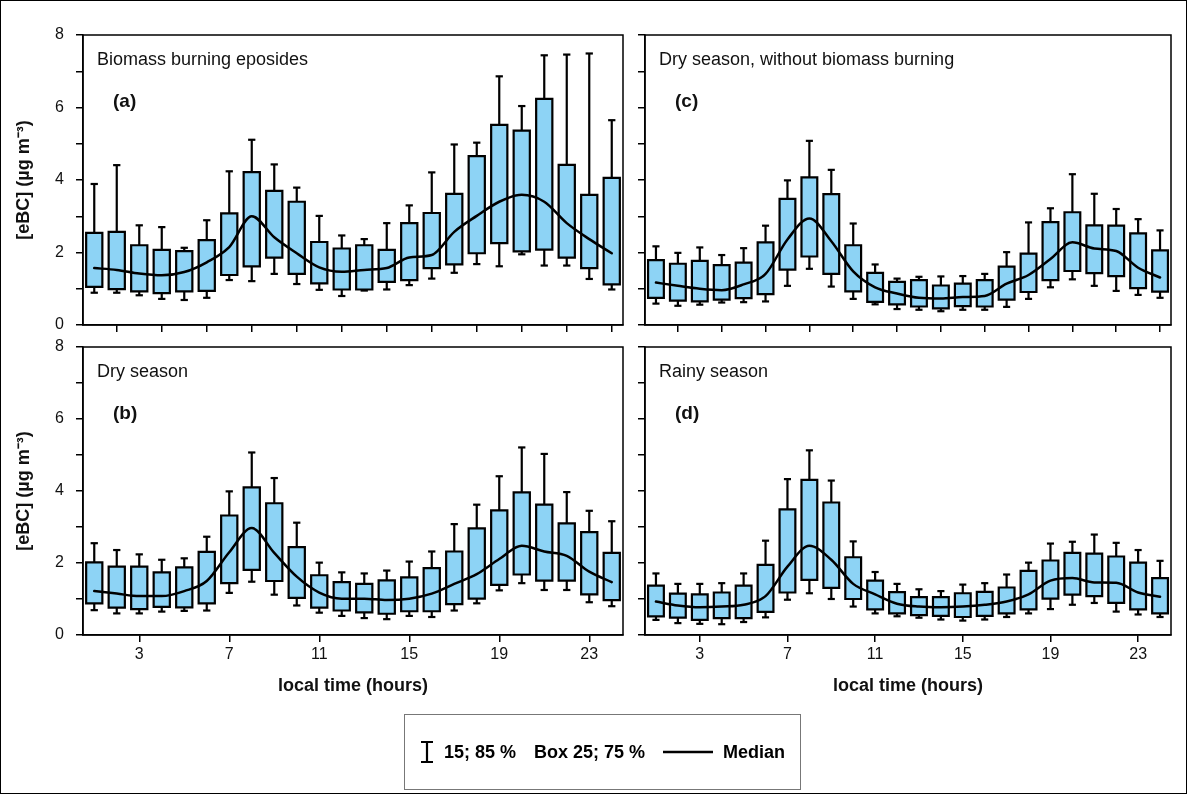 The width and height of the screenshot is (1187, 794). Describe the element at coordinates (687, 100) in the screenshot. I see `annotation: (c)` at that location.